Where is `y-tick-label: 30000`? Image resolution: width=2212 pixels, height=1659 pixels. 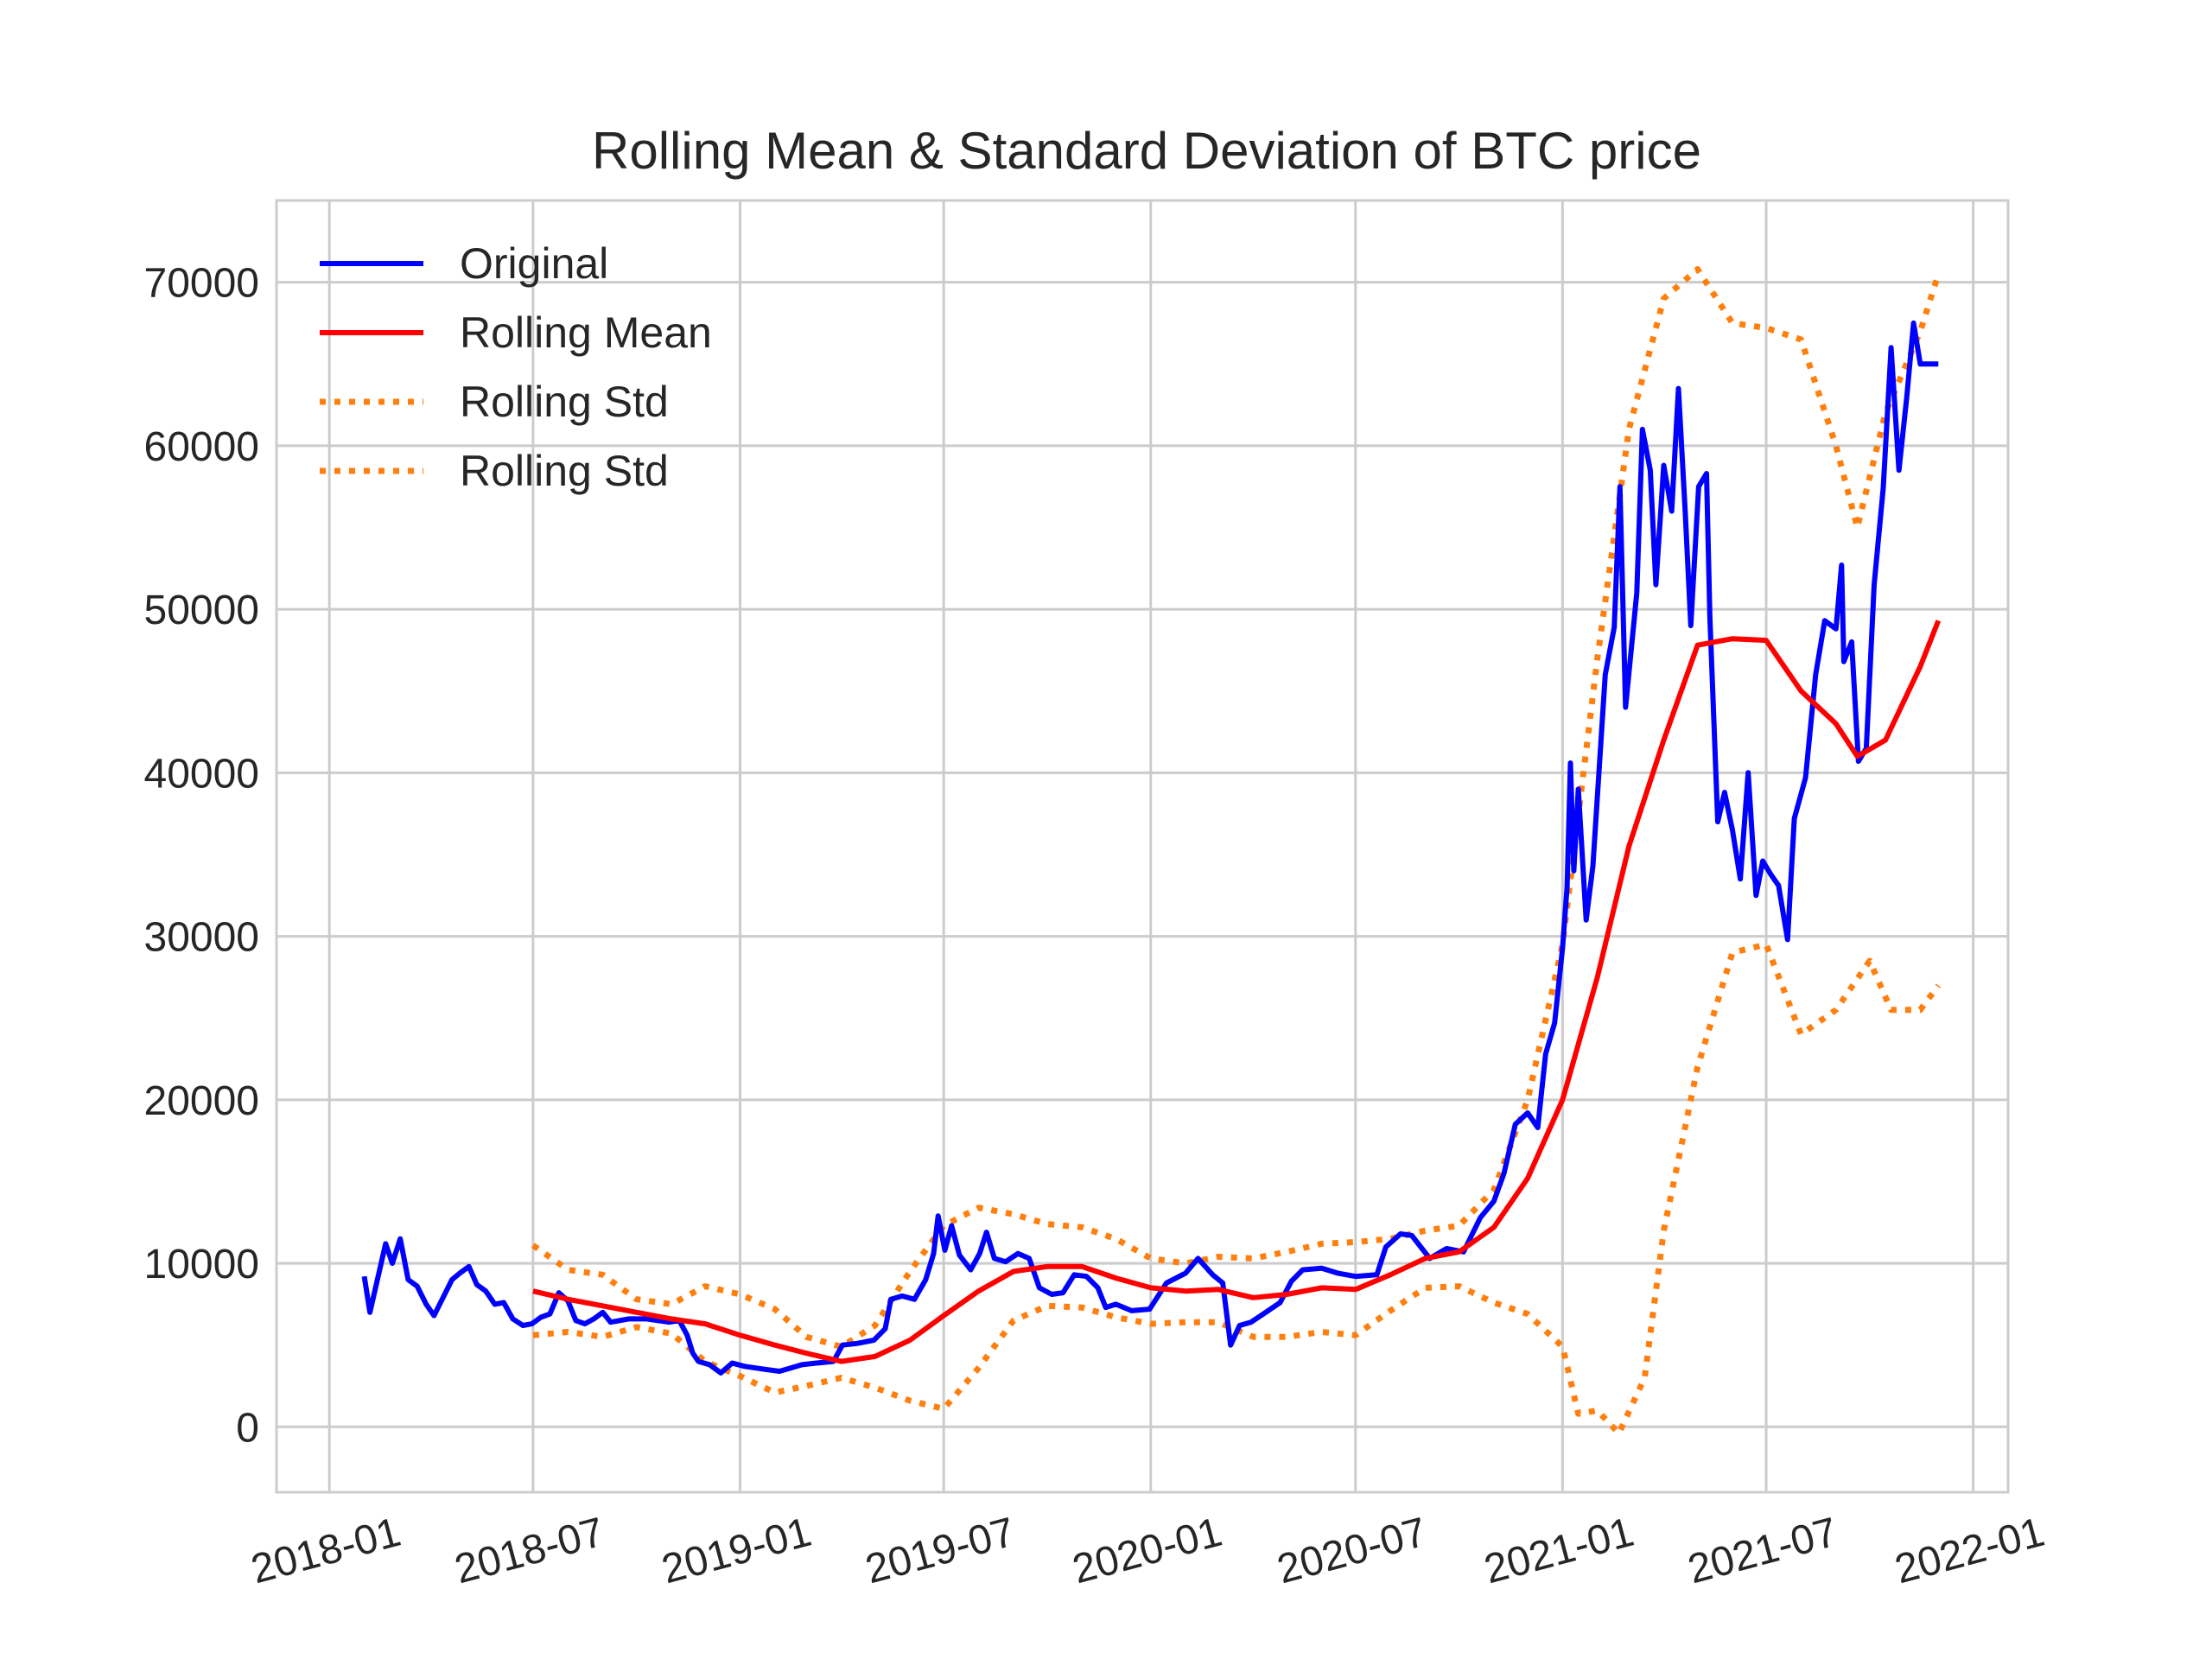 y-tick-label: 30000 is located at coordinates (201, 938).